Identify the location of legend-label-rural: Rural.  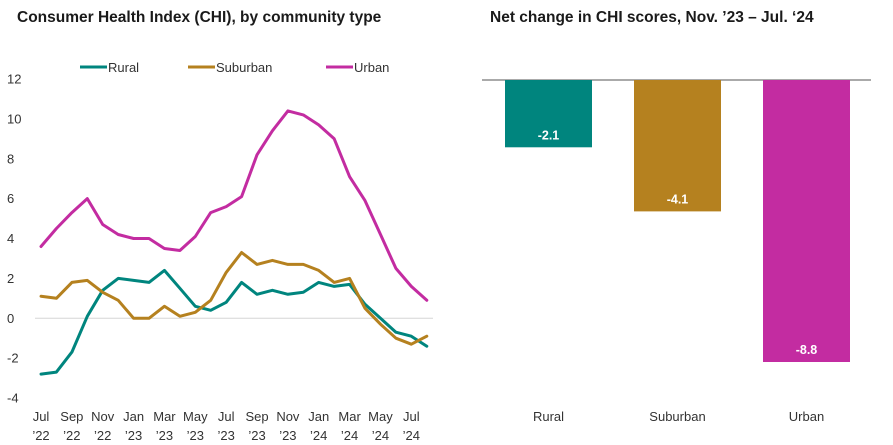
(123, 67).